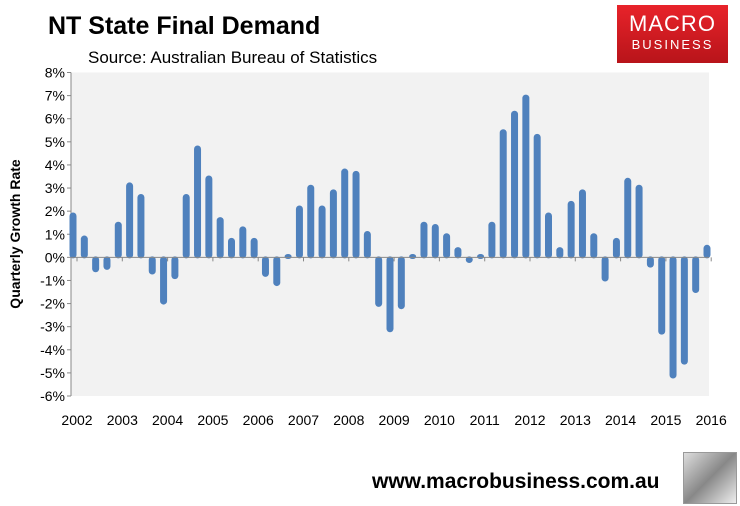  I want to click on x-tick-label: 2002, so click(76, 420).